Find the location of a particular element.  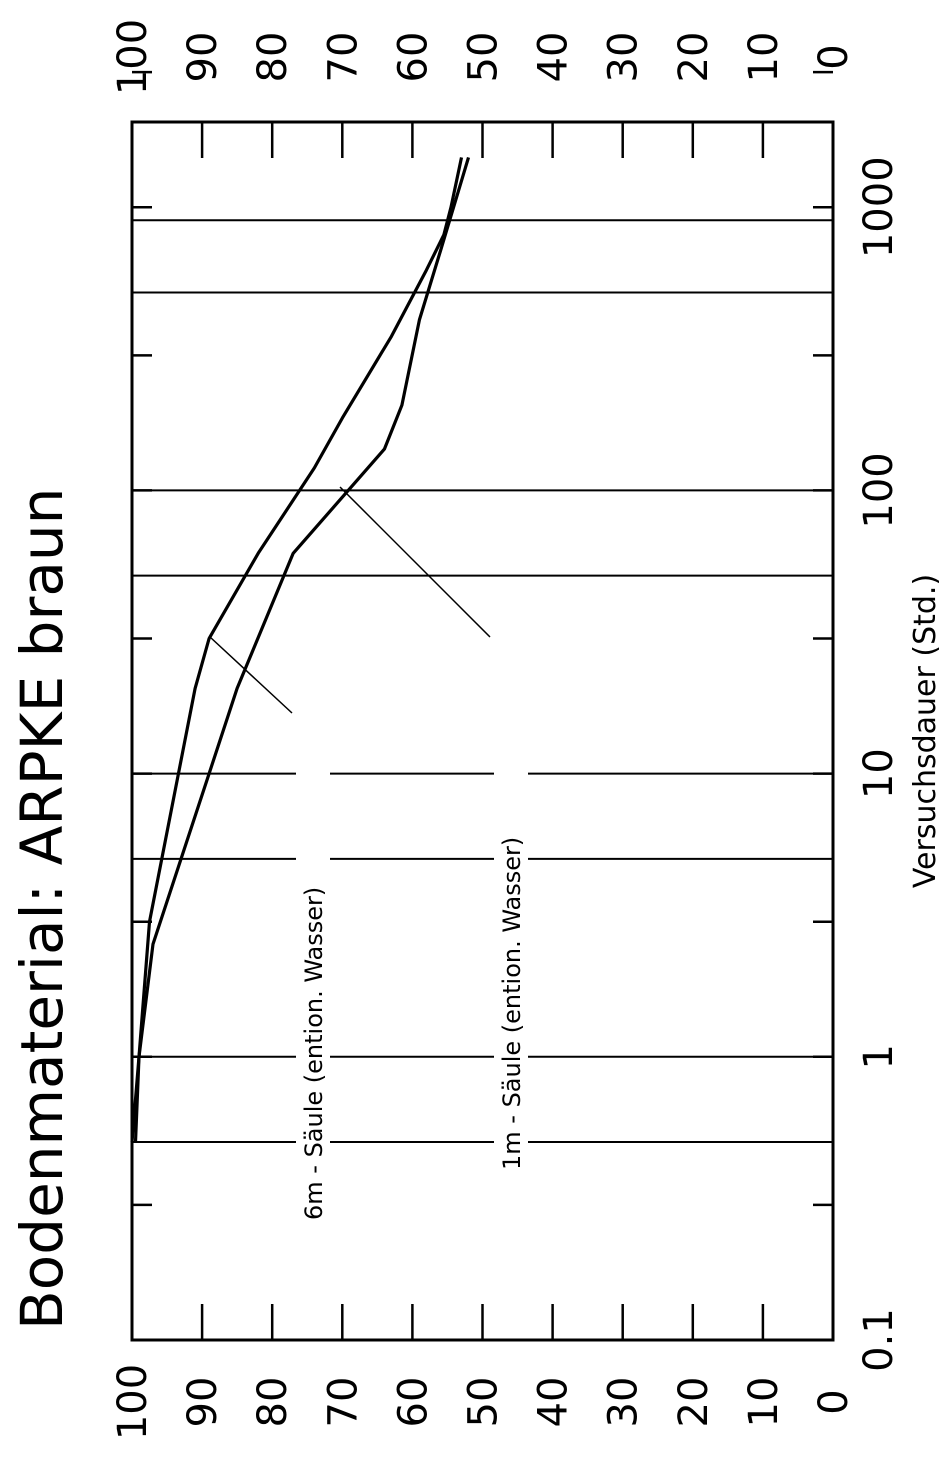

y-tick-label-bottom: 70 is located at coordinates (343, 1402).